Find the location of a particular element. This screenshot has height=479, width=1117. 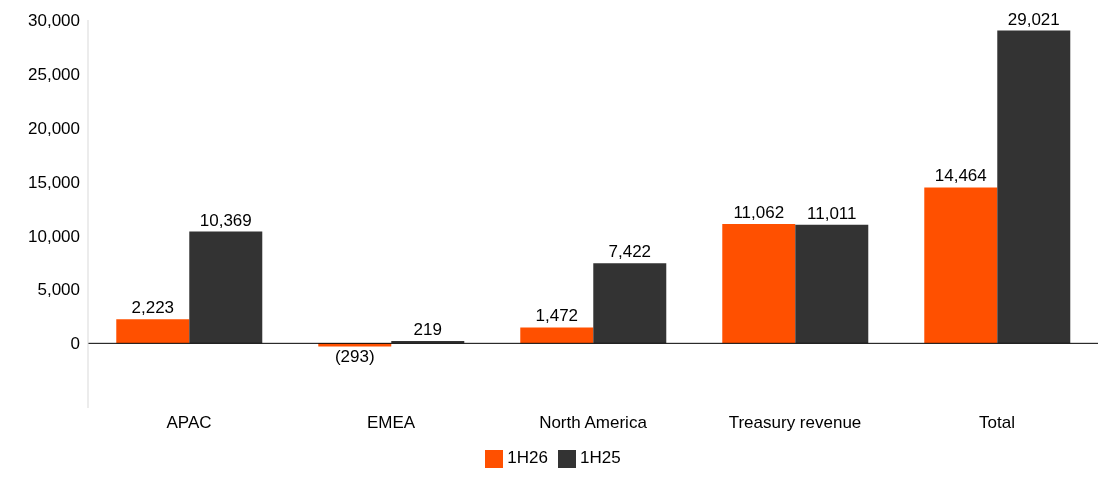

legend-label: 1H25 is located at coordinates (600, 457).